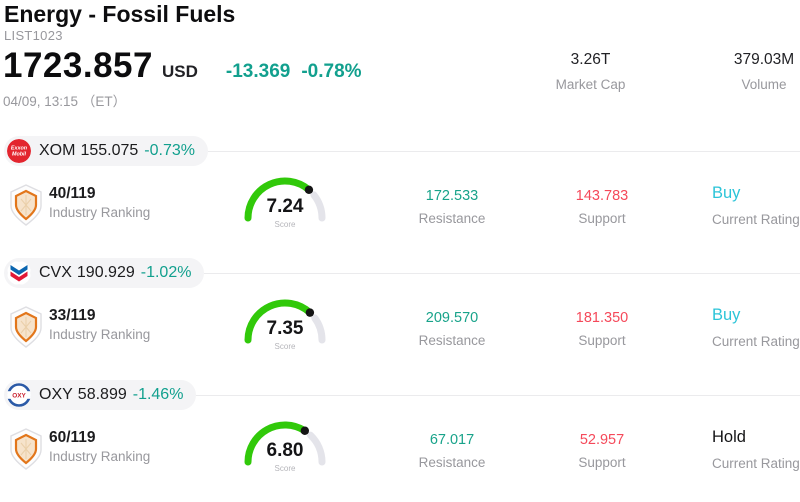 The image size is (800, 502). Describe the element at coordinates (33, 35) in the screenshot. I see `list-id: LIST1023` at that location.